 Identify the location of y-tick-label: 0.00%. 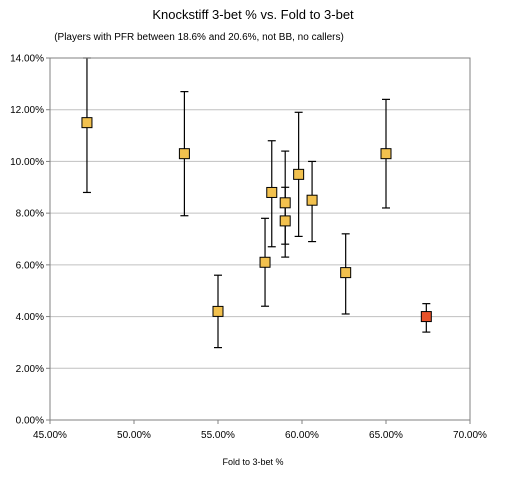
(30, 421).